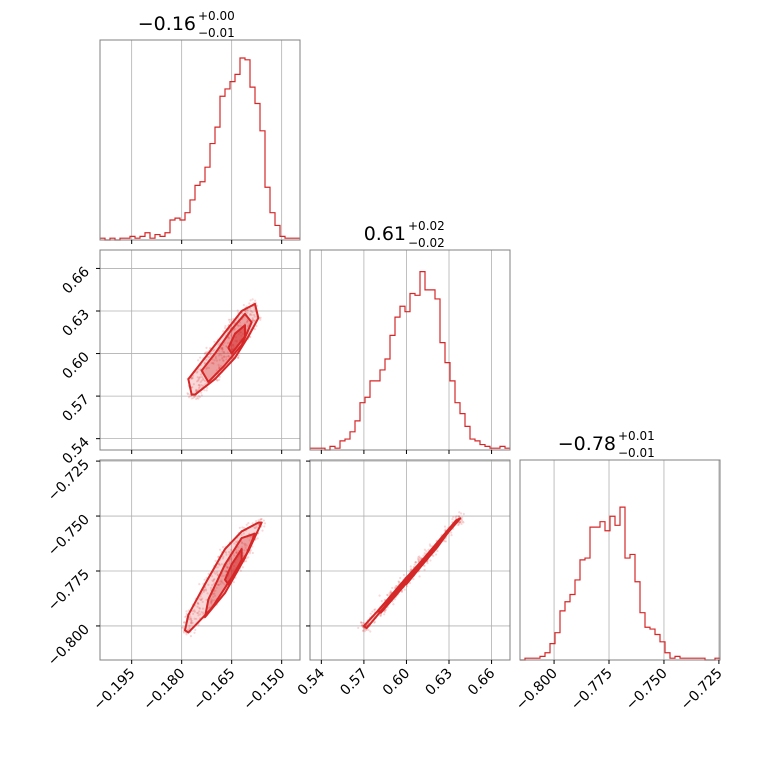  Describe the element at coordinates (403, 579) in the screenshot. I see `scatter-panel-p2-p3: 0.54 0.57 0.60 0.63 0.66` at that location.